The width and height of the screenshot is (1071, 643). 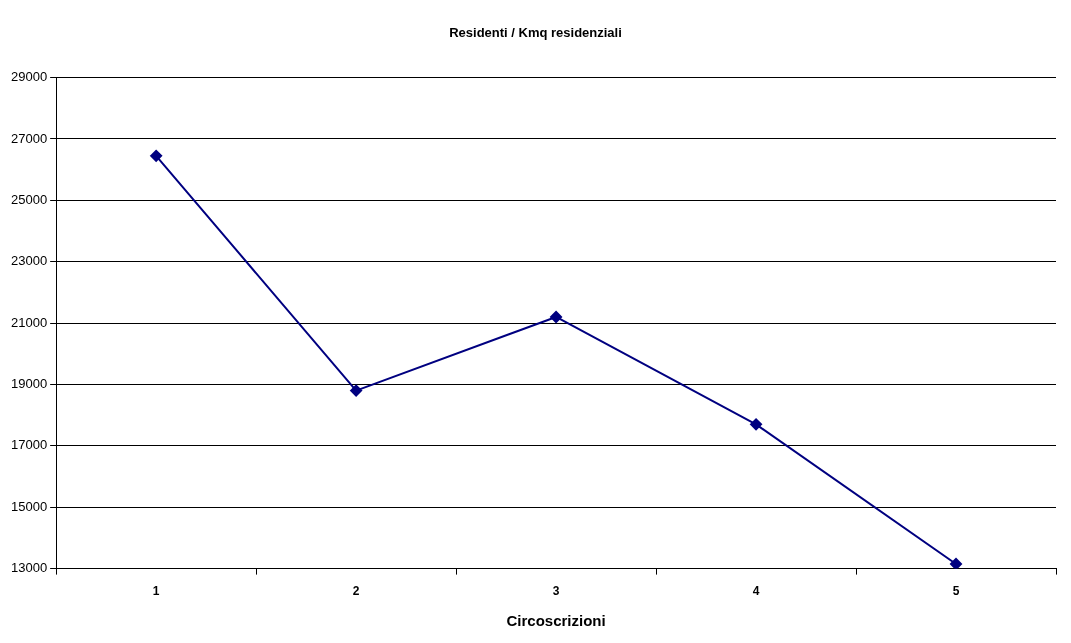 What do you see at coordinates (29, 138) in the screenshot?
I see `y-tick-label: 27000` at bounding box center [29, 138].